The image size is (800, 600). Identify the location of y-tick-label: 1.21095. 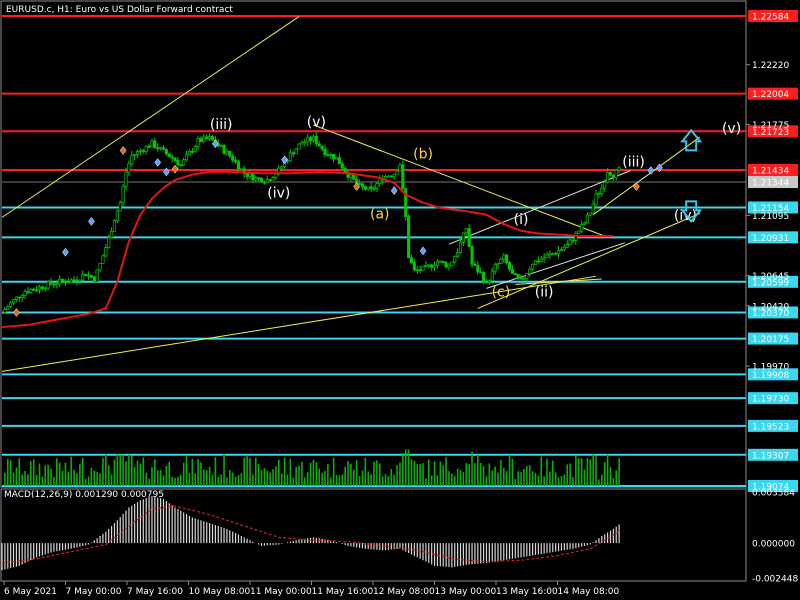
(770, 217).